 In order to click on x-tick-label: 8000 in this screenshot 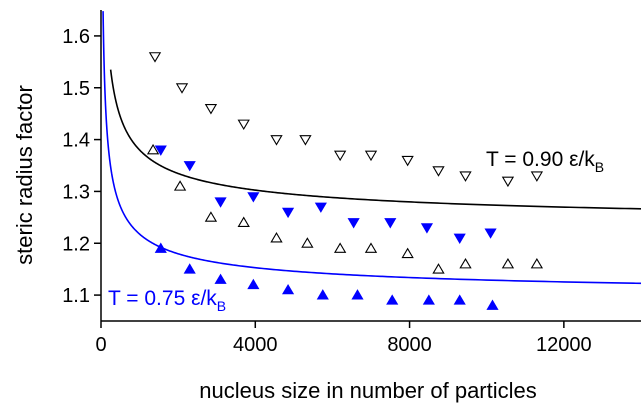, I will do `click(409, 345)`.